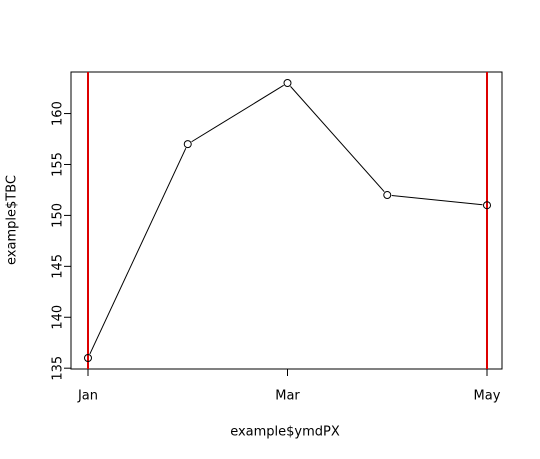 The width and height of the screenshot is (540, 459). I want to click on x-tick-label: Mar, so click(287, 396).